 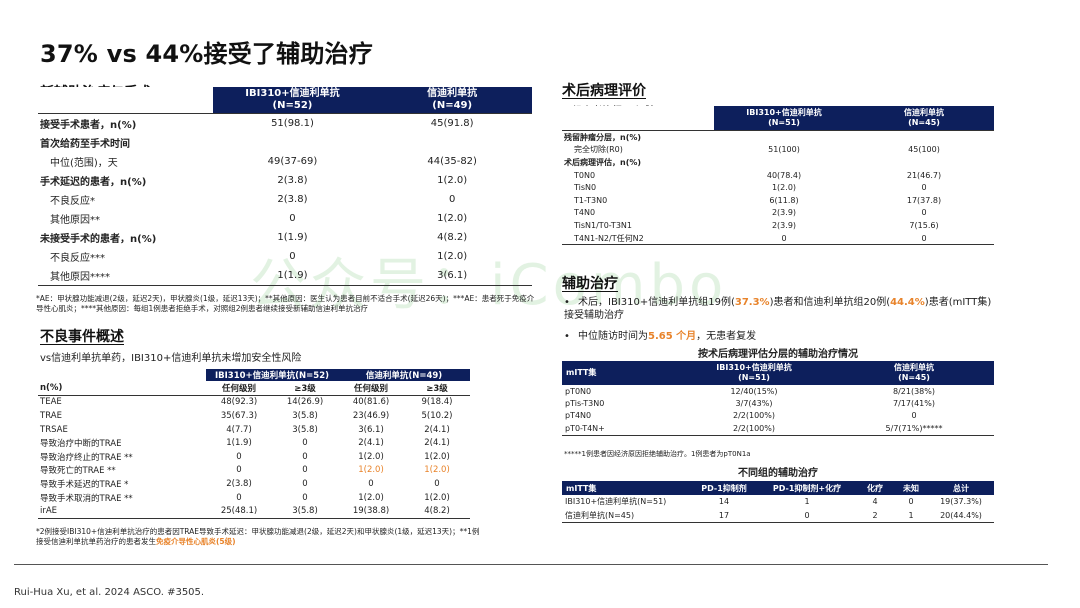 What do you see at coordinates (603, 137) in the screenshot?
I see `row-label: 残留肿瘤分层，n(%)` at bounding box center [603, 137].